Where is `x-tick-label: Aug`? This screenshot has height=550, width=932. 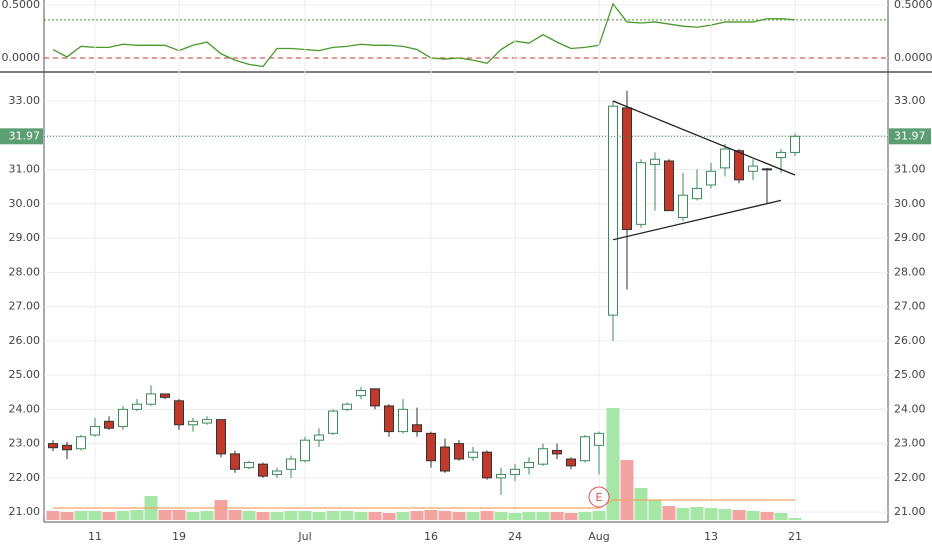
x-tick-label: Aug is located at coordinates (598, 536).